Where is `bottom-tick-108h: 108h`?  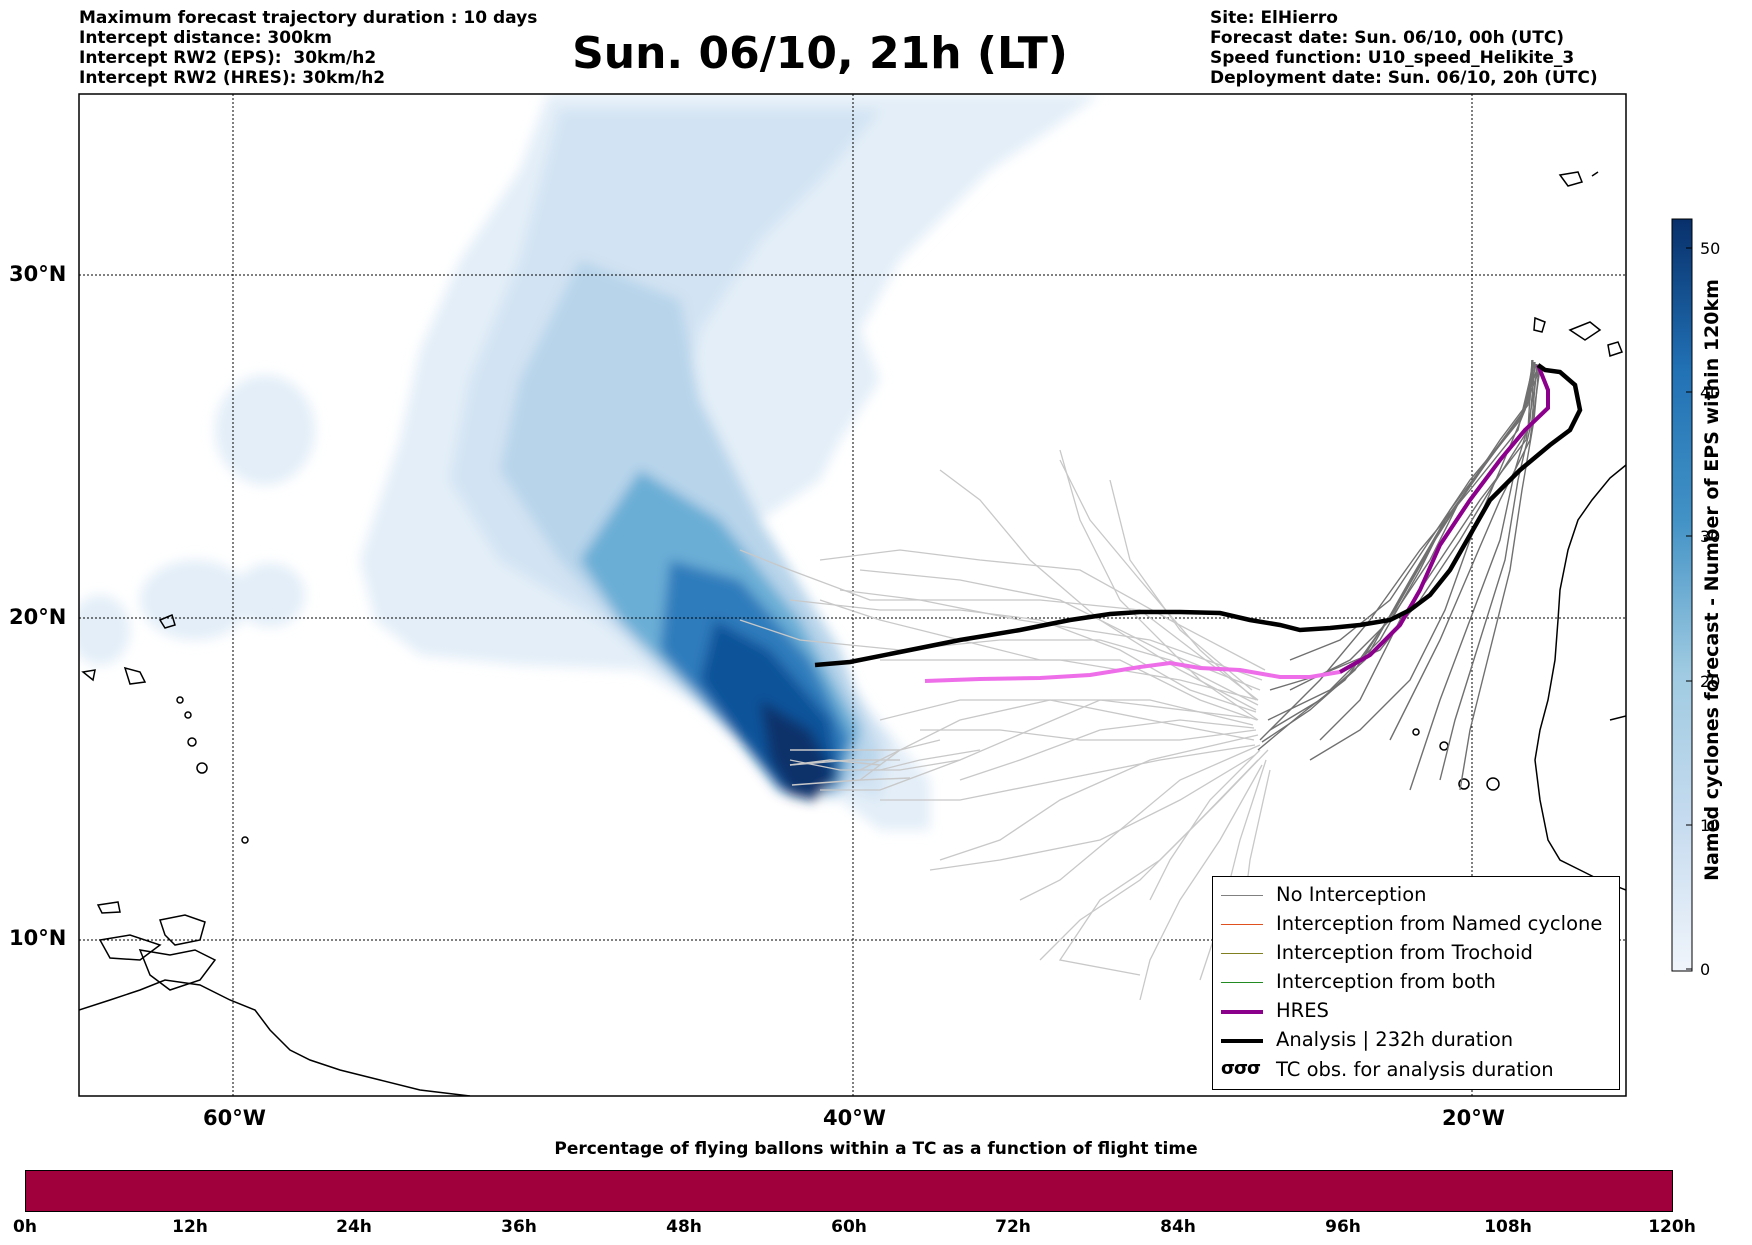
bottom-tick-108h: 108h is located at coordinates (1508, 1227).